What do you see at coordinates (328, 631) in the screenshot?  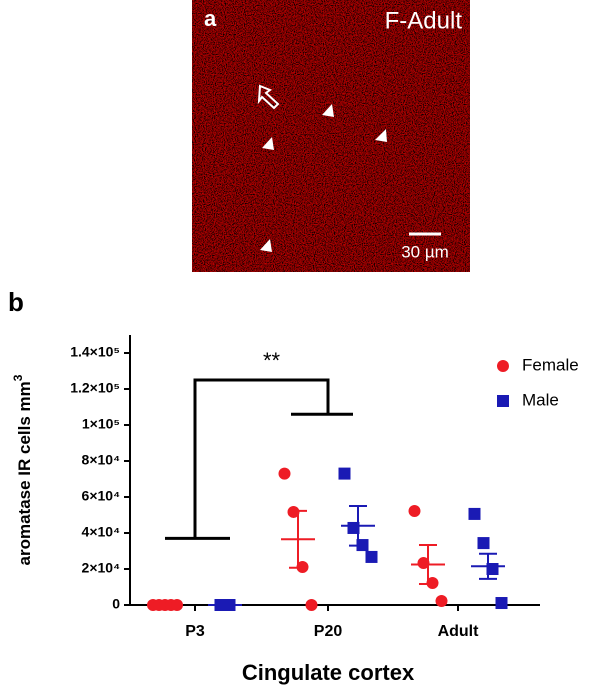 I see `x-tick-label: P20` at bounding box center [328, 631].